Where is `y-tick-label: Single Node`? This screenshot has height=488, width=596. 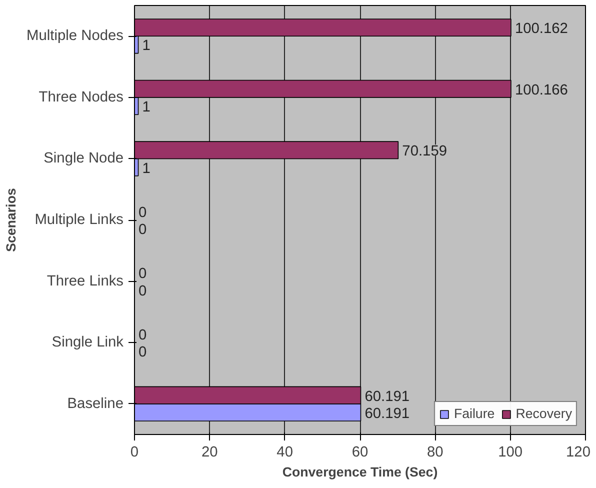 y-tick-label: Single Node is located at coordinates (84, 158).